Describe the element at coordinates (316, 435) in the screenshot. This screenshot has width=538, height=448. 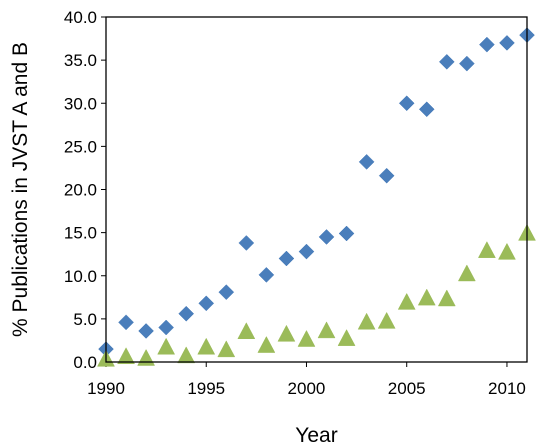
I see `x-axis-title: Year` at that location.